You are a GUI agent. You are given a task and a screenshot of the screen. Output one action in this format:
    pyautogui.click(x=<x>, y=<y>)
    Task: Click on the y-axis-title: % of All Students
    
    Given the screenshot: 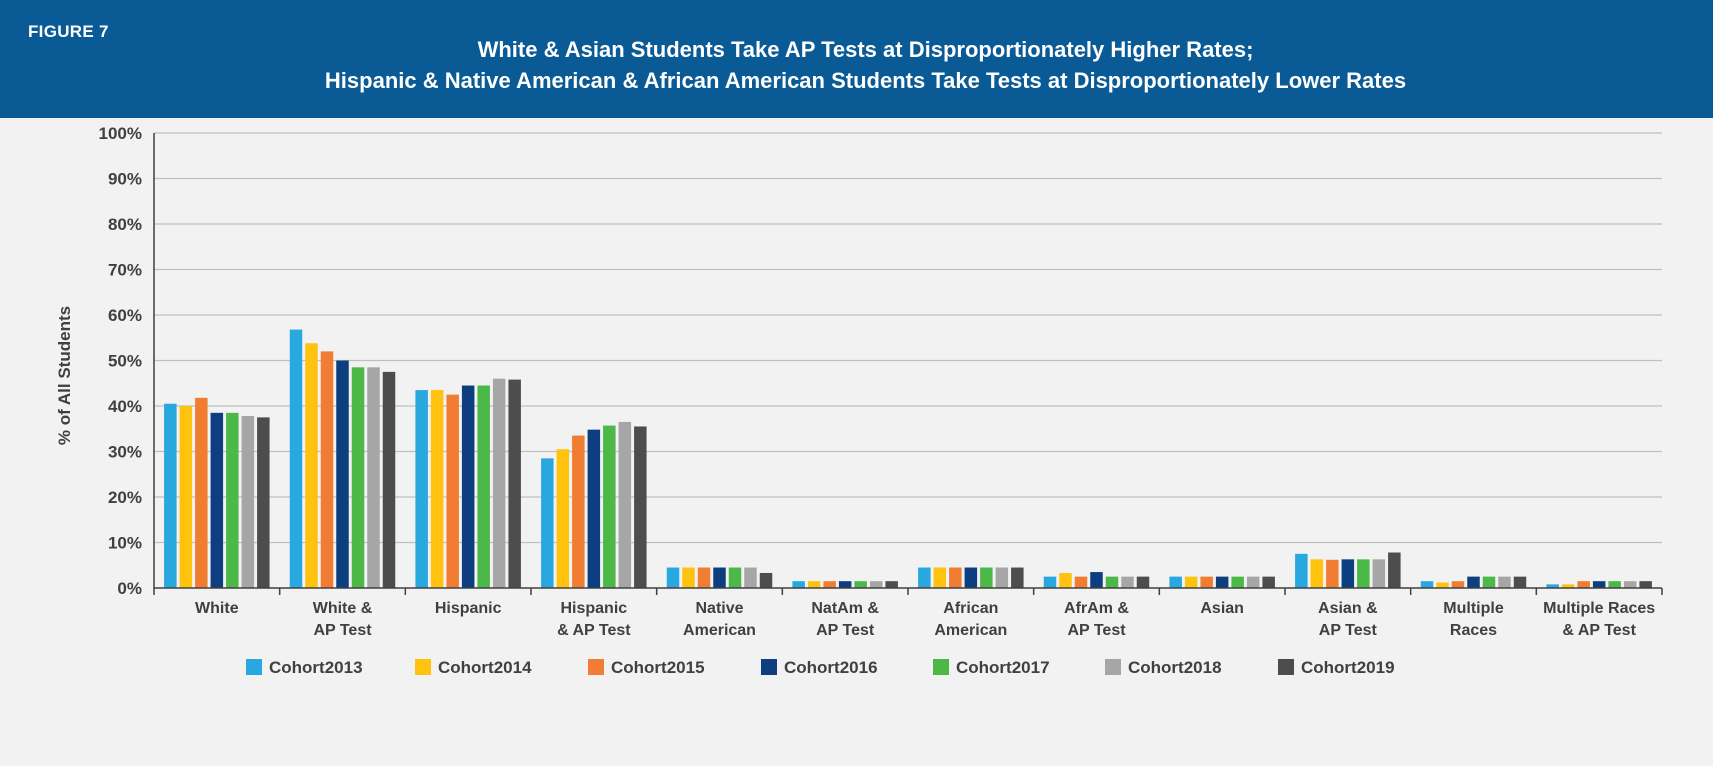 What is the action you would take?
    pyautogui.click(x=64, y=375)
    